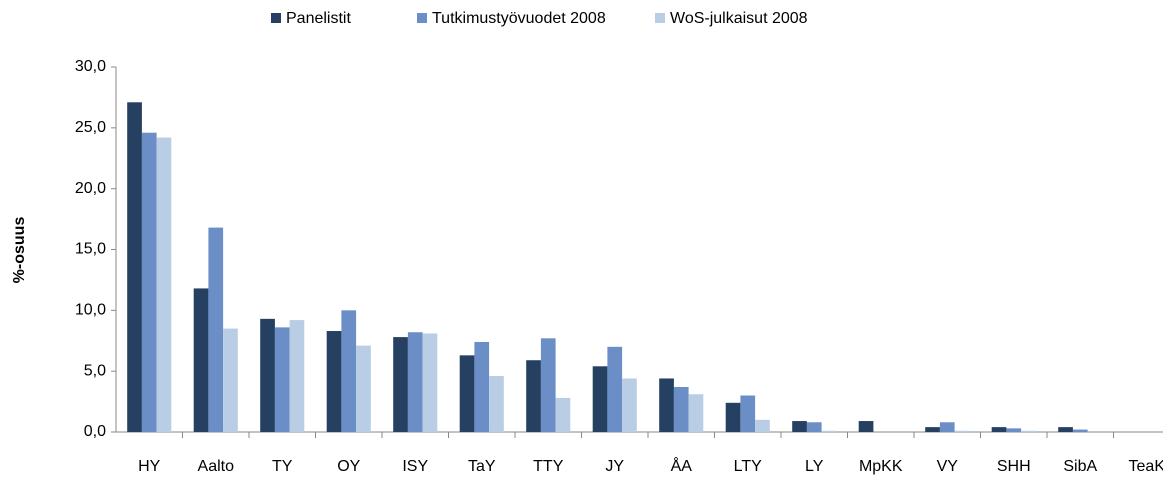  I want to click on x-tick-label: MpKK, so click(881, 466).